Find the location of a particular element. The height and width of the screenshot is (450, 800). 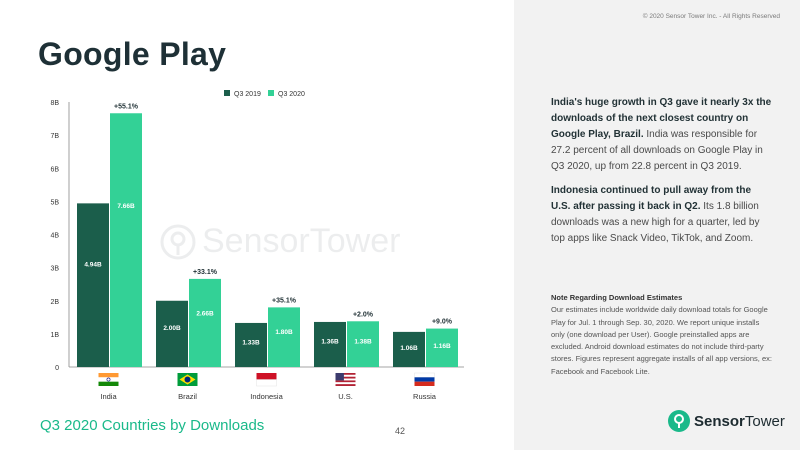

bar-value-label: 1.80B is located at coordinates (284, 332).